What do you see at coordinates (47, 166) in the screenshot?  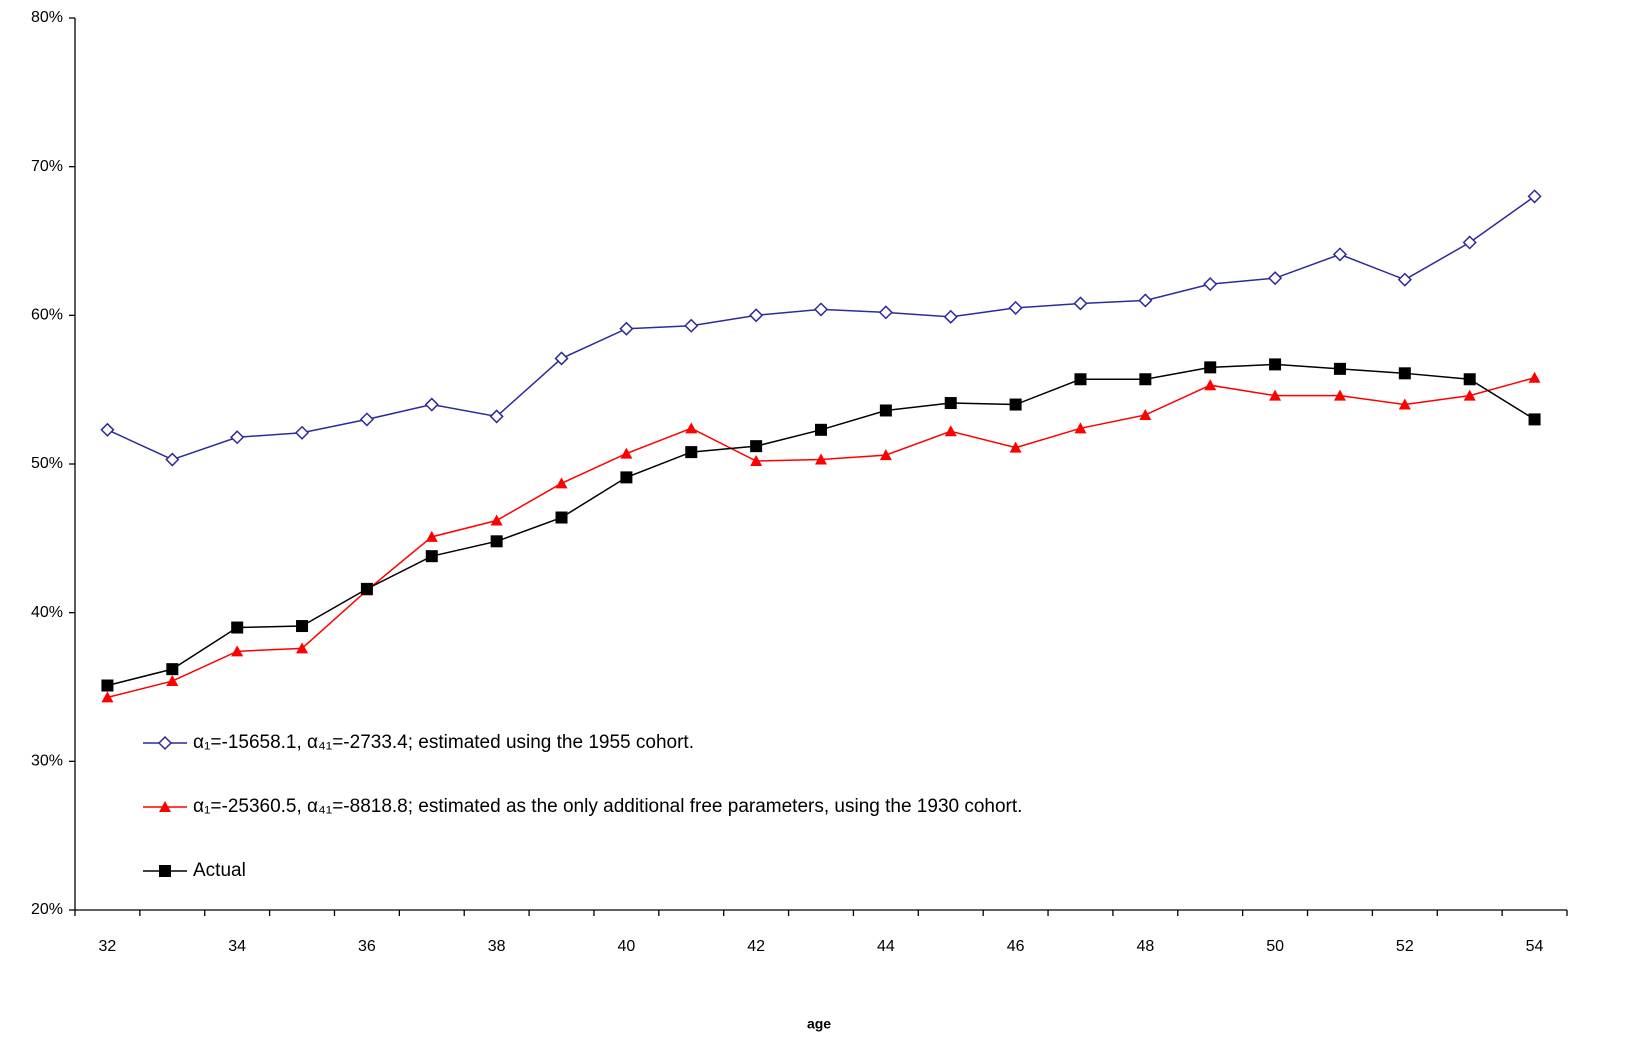 I see `y-tick-label: 70%` at bounding box center [47, 166].